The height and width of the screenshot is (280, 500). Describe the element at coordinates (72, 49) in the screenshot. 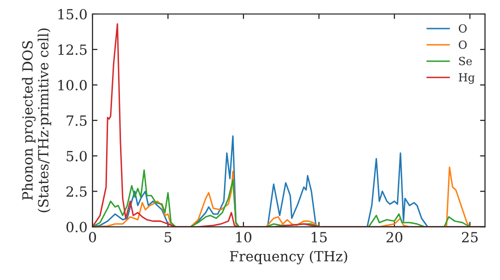

I see `y-tick-label: 12.5` at that location.